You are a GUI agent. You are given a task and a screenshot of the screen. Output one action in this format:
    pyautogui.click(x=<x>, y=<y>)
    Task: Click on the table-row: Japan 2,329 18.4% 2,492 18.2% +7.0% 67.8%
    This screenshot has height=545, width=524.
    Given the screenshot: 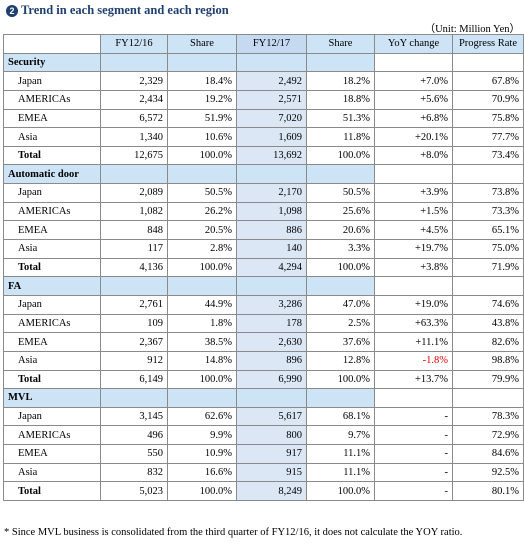 What is the action you would take?
    pyautogui.click(x=263, y=81)
    